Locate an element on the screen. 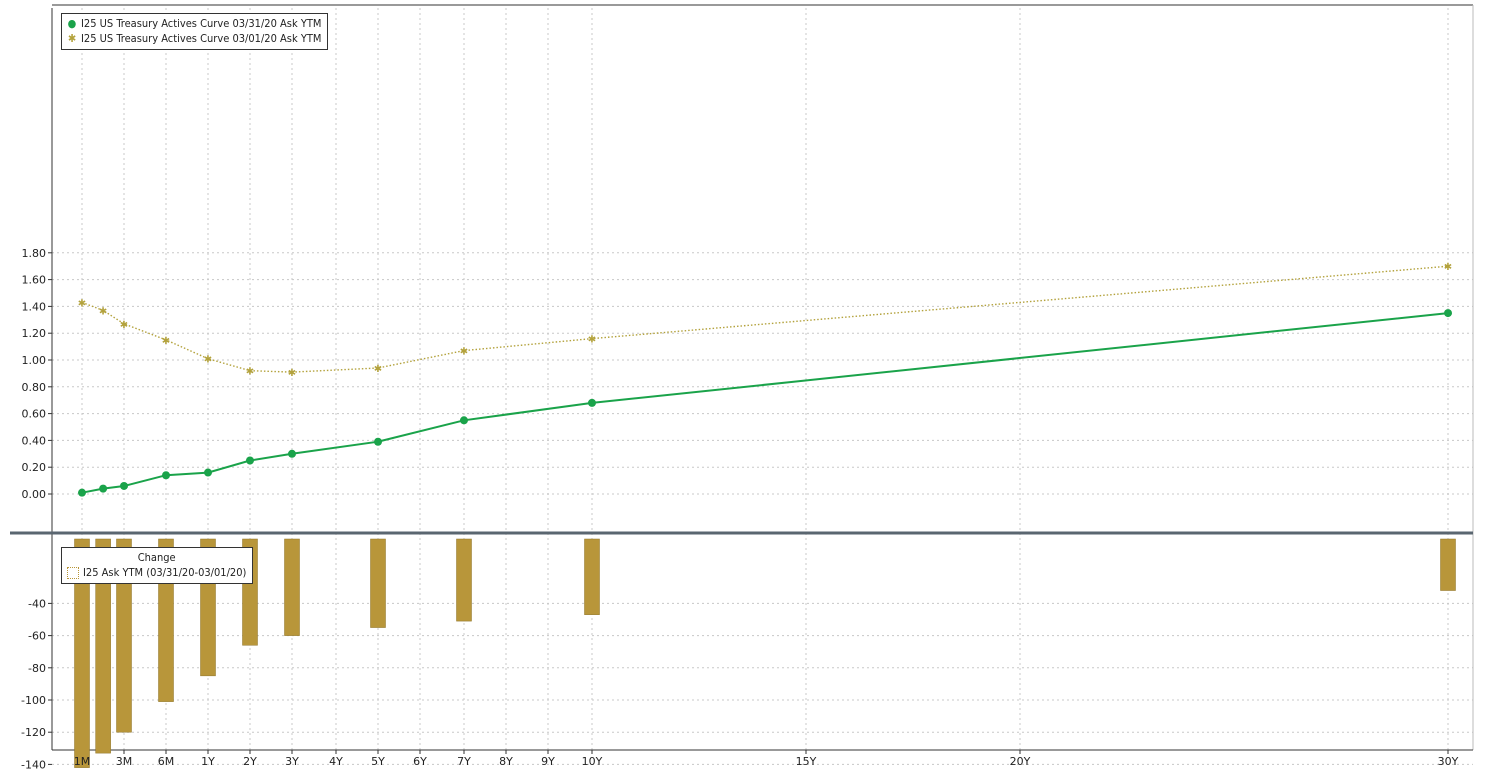  y-tick-label: 1.00 is located at coordinates (34, 360).